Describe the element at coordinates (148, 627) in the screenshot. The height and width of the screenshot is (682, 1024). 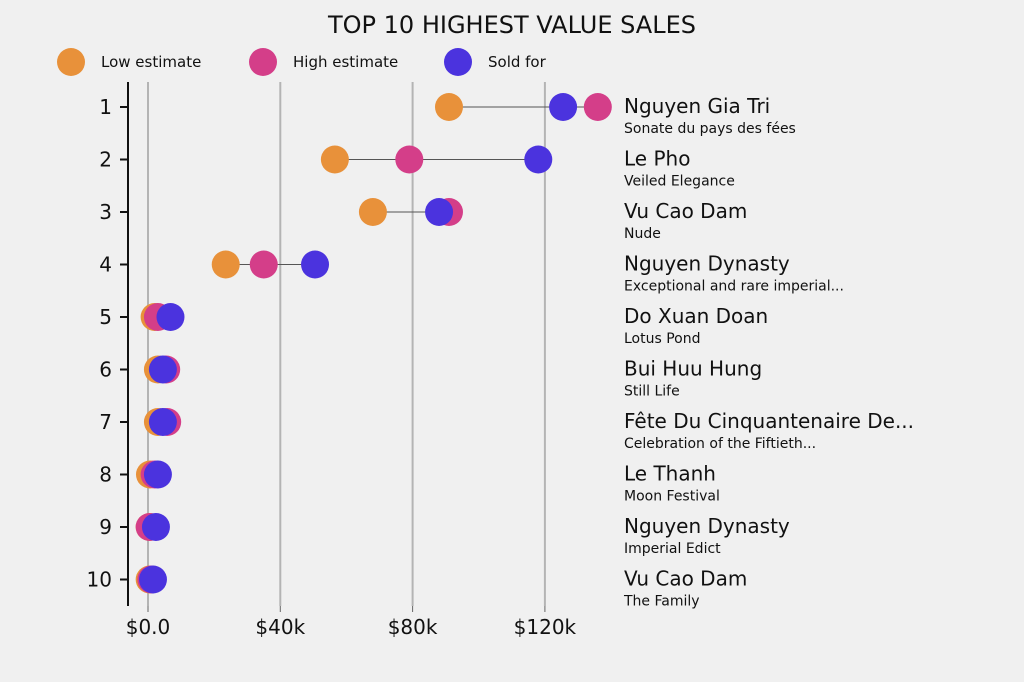
I see `x-tick-label: $0.0` at that location.